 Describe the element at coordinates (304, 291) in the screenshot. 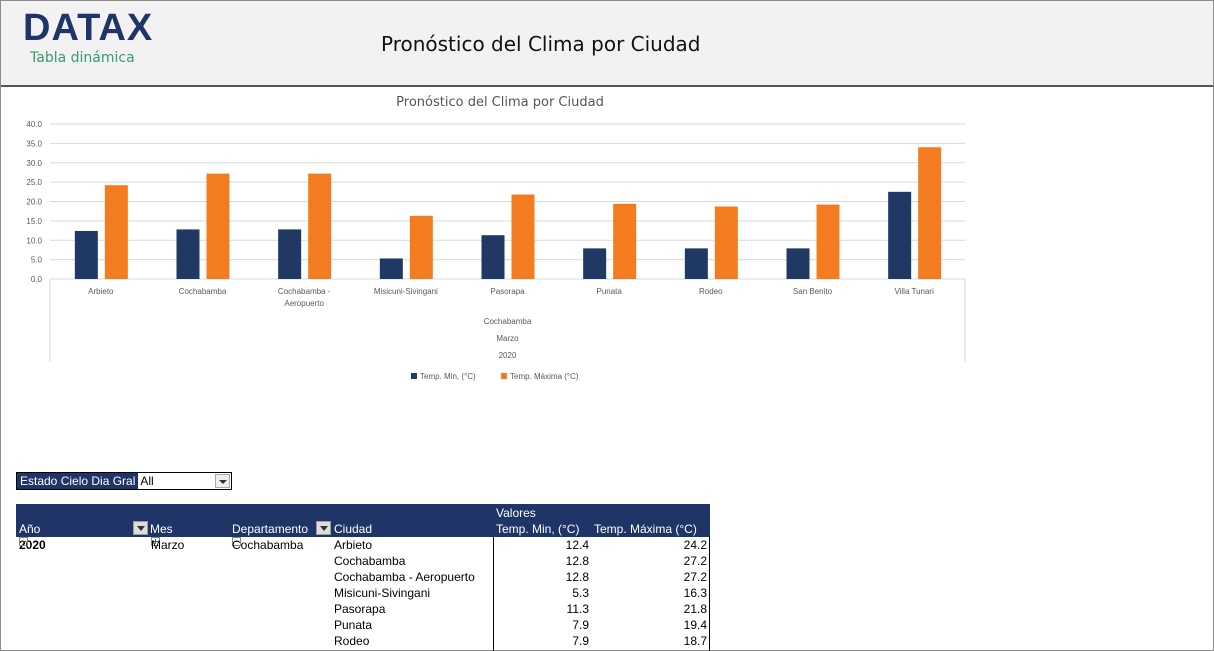

I see `x-tick-label: Cochabamba -` at that location.